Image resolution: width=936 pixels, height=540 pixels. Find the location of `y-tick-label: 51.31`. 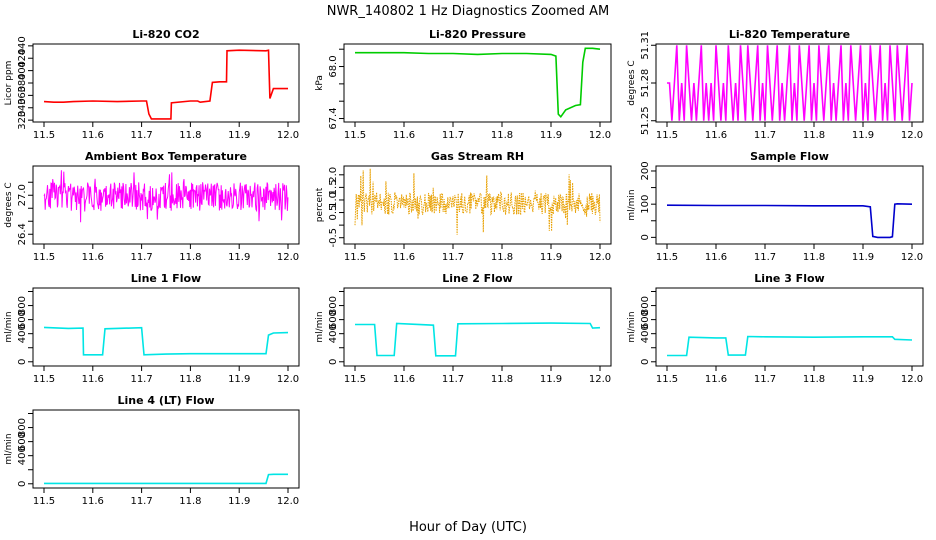

y-tick-label: 51.31 is located at coordinates (645, 45).